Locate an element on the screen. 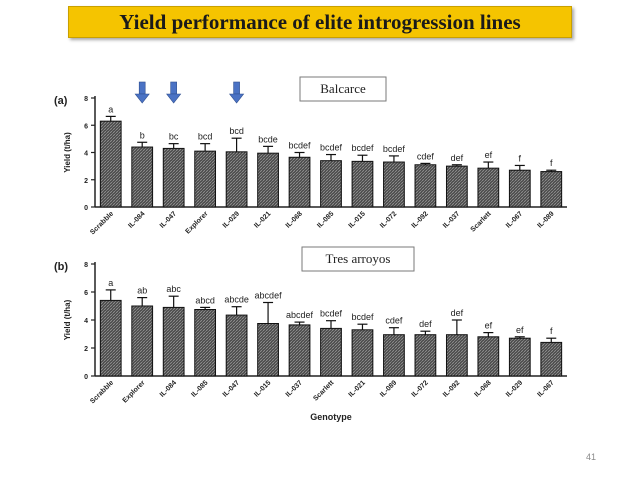 This screenshot has width=638, height=478. significance-letter: abcd is located at coordinates (205, 300).